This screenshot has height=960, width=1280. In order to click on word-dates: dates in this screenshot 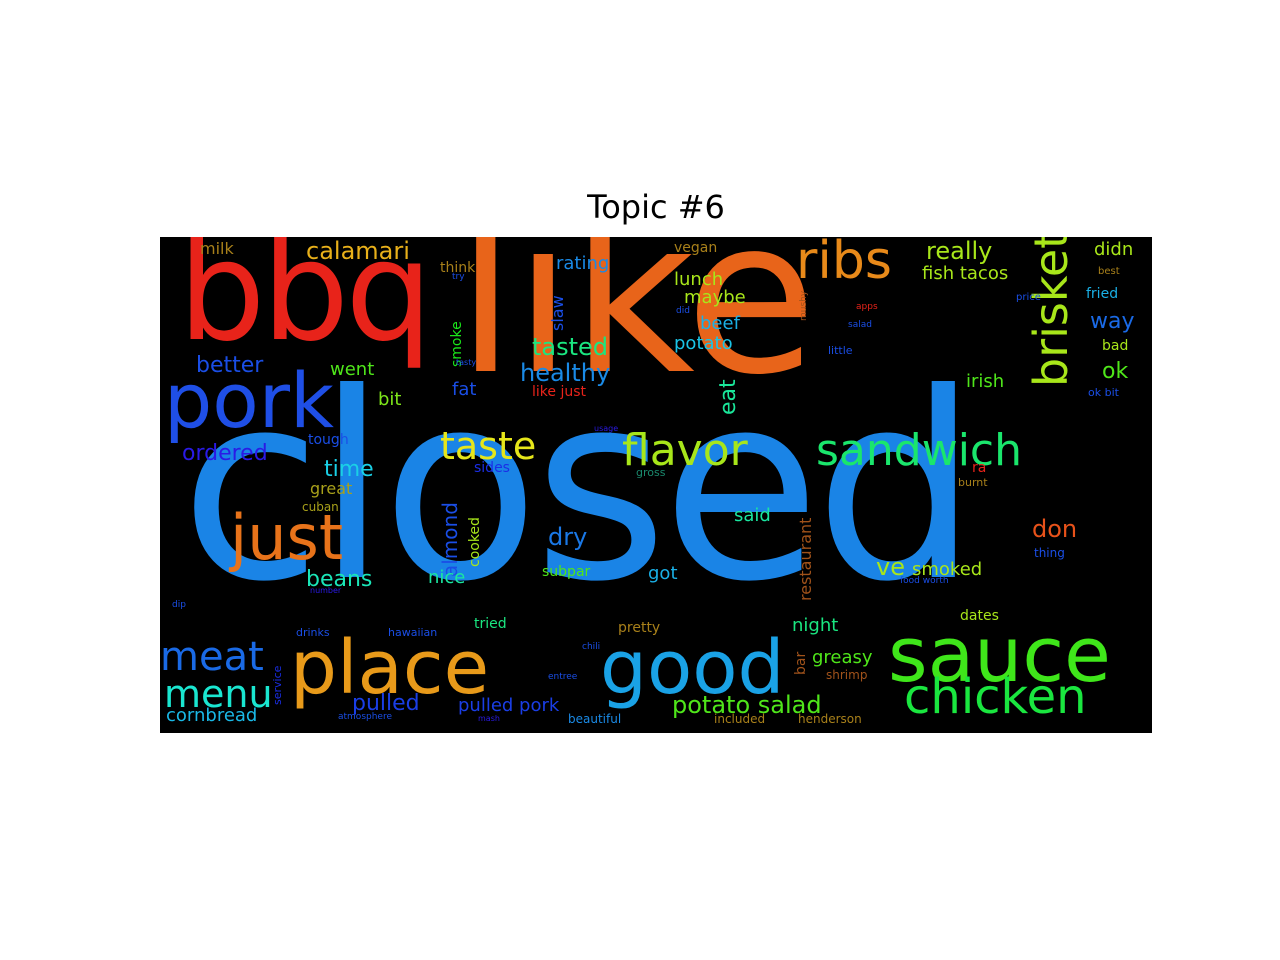, I will do `click(979, 616)`.